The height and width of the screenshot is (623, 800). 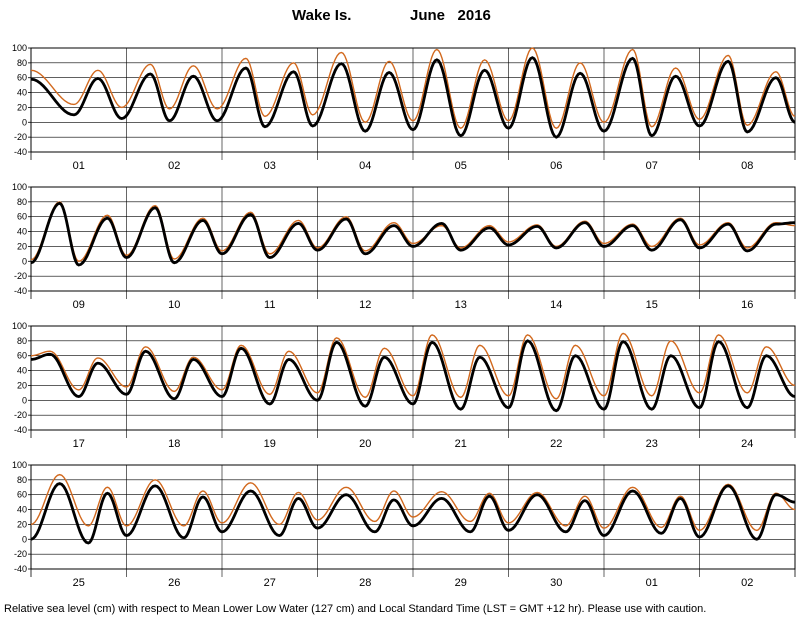 I want to click on day-label: 11, so click(x=269, y=305).